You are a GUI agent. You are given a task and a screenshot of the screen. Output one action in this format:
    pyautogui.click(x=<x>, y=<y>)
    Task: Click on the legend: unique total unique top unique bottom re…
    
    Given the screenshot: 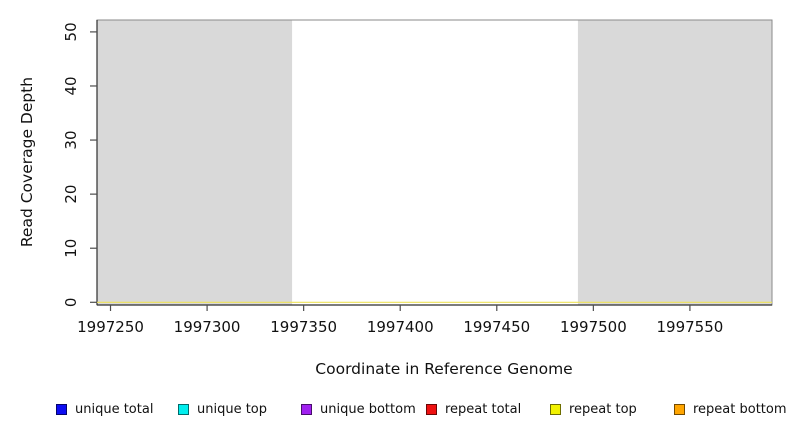 What is the action you would take?
    pyautogui.click(x=396, y=409)
    